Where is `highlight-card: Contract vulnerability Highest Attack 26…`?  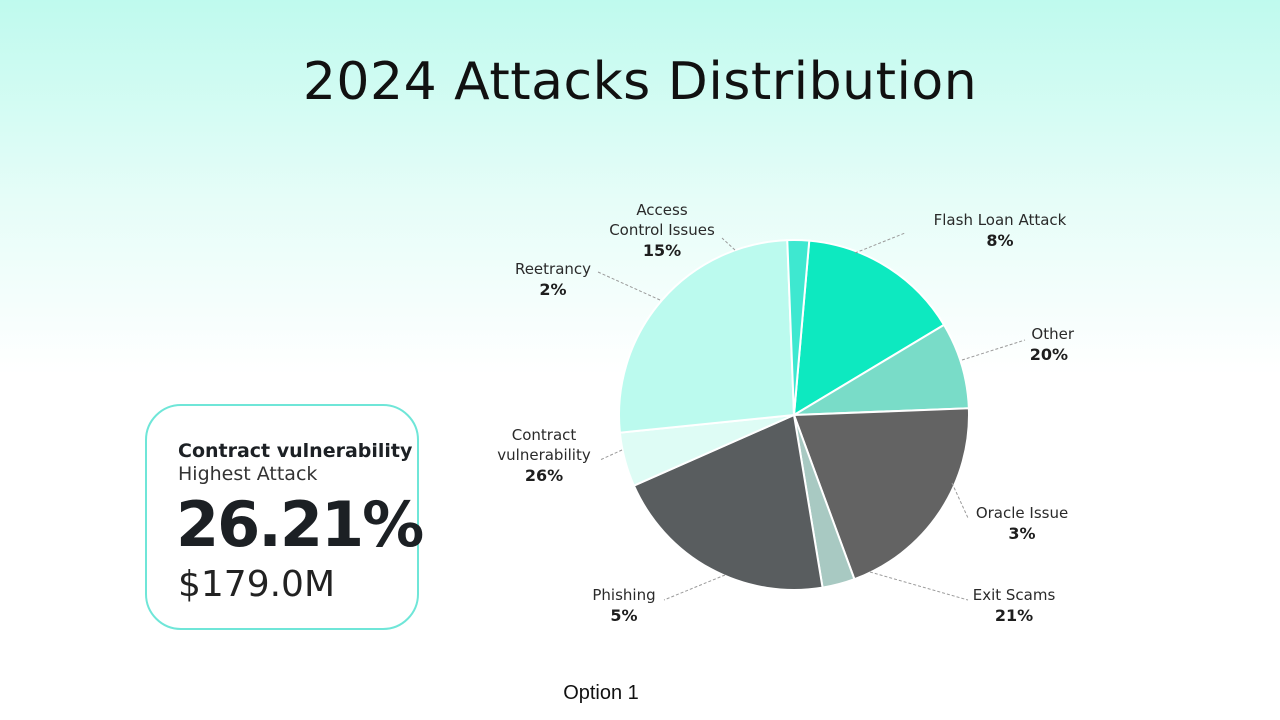
highlight-card: Contract vulnerability Highest Attack 26… is located at coordinates (284, 517).